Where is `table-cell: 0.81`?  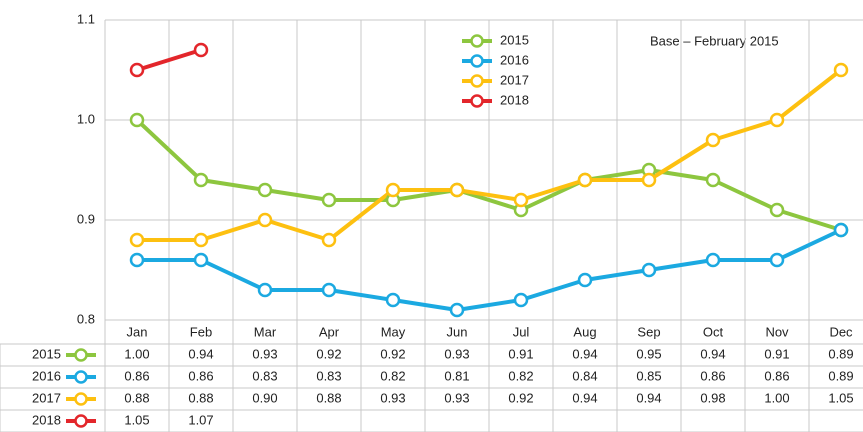 table-cell: 0.81 is located at coordinates (456, 375).